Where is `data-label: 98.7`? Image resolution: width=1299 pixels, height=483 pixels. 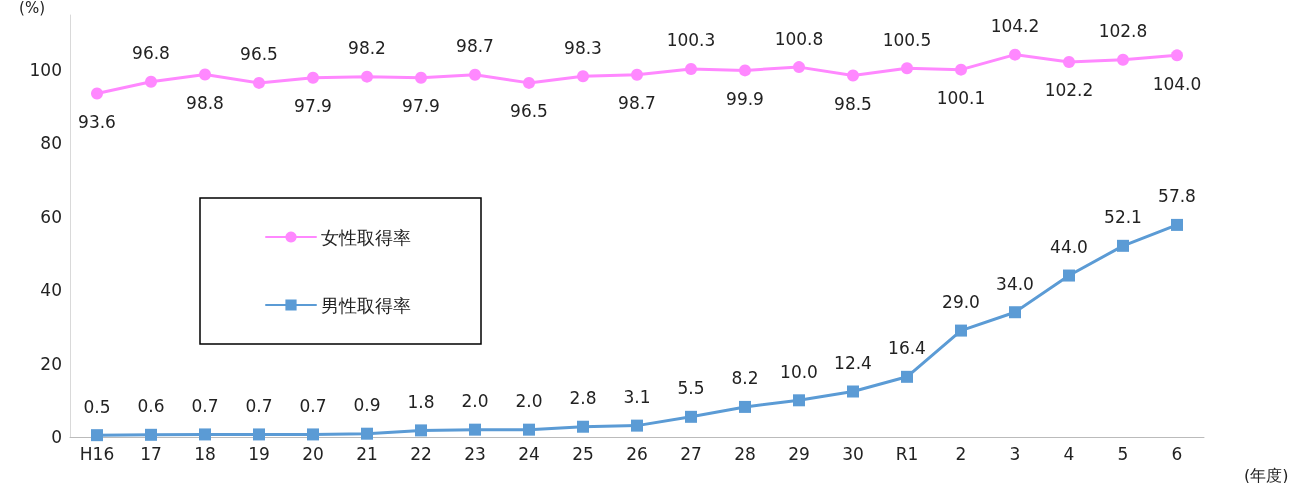
data-label: 98.7 is located at coordinates (637, 103).